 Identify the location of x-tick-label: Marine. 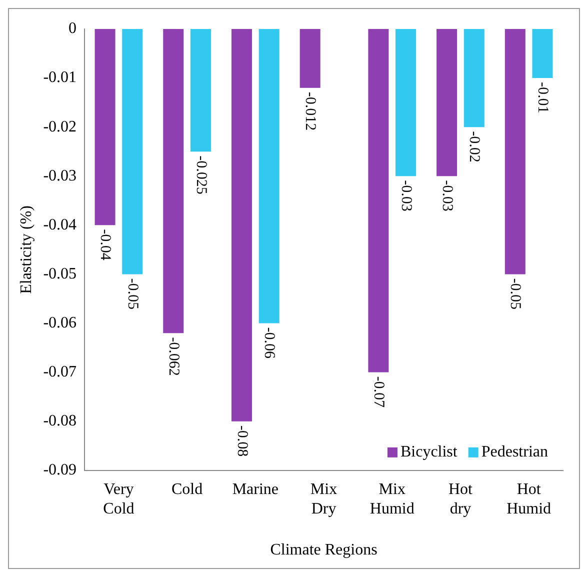
(255, 489).